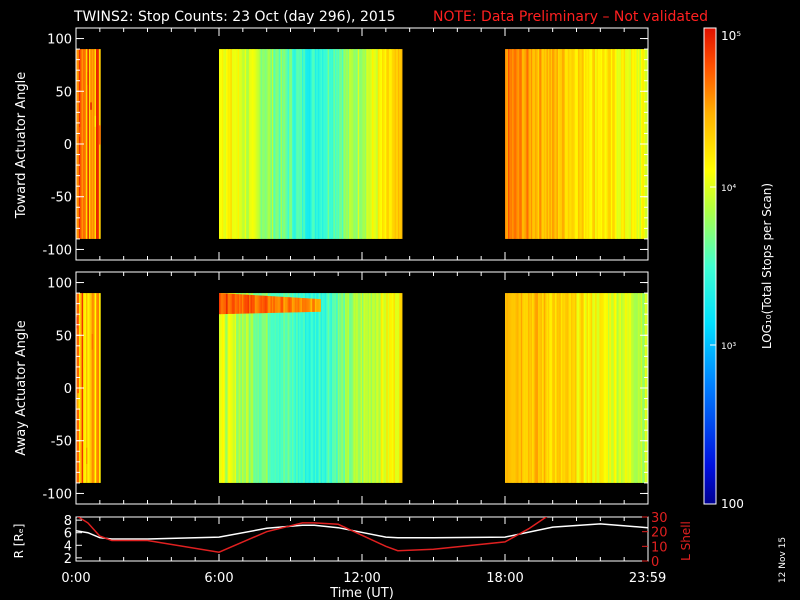 This screenshot has height=600, width=800. I want to click on date-stamp: 12 Nov 15, so click(783, 560).